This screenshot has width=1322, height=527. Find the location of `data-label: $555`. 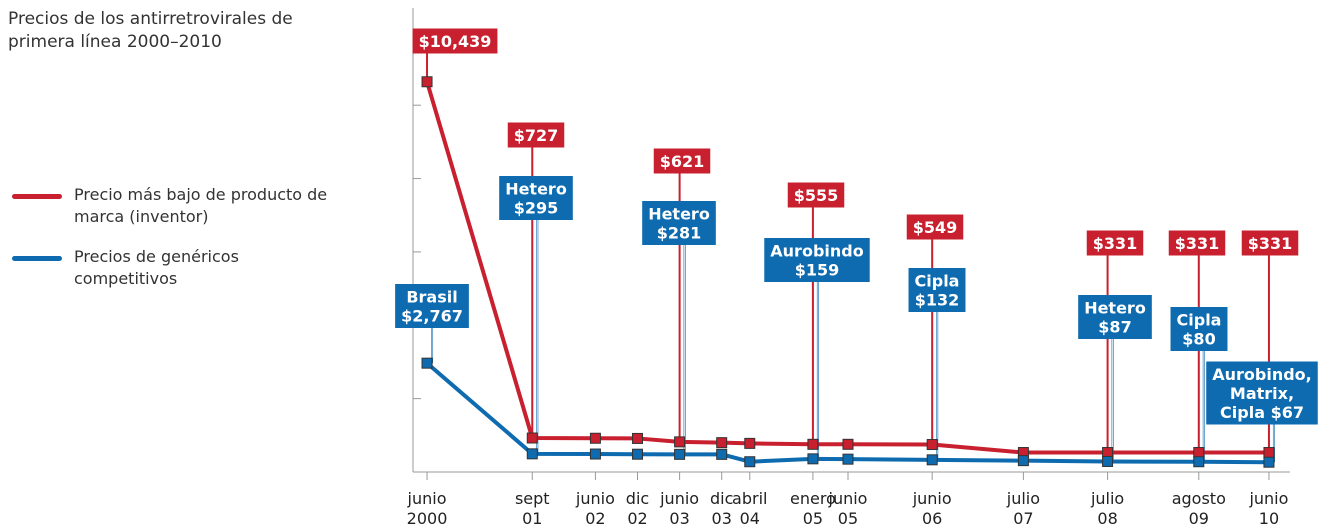

data-label: $555 is located at coordinates (816, 195).